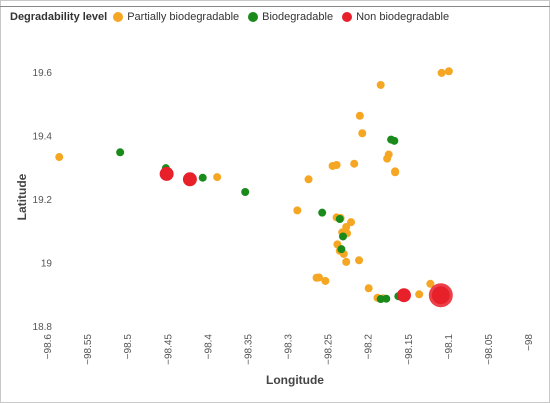  Describe the element at coordinates (208, 347) in the screenshot. I see `x-tick-label: −98.4` at that location.